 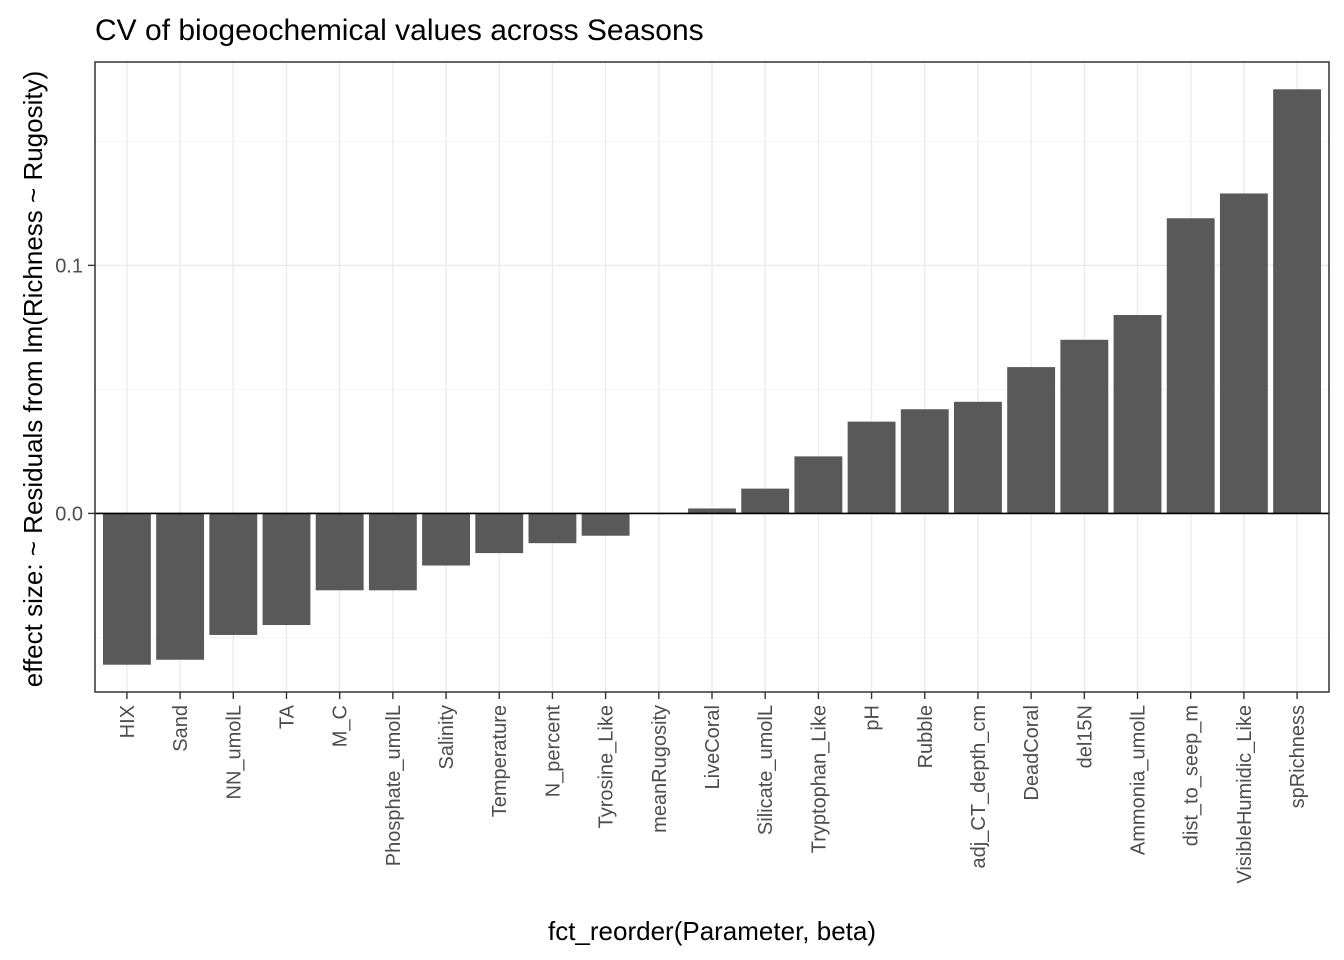 I want to click on bar-sprichness, so click(x=1297, y=301).